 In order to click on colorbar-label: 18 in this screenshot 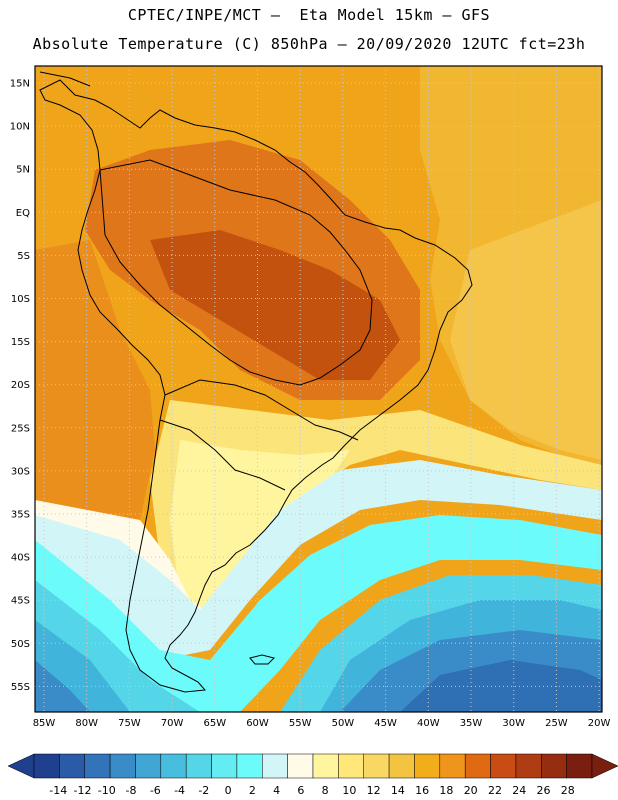, I will do `click(446, 790)`.